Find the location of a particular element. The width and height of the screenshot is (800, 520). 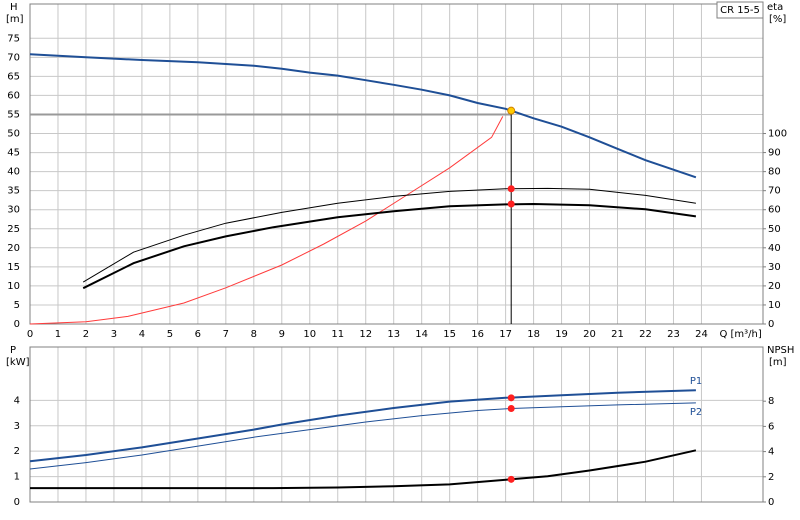

curve-label: P2 is located at coordinates (696, 412).